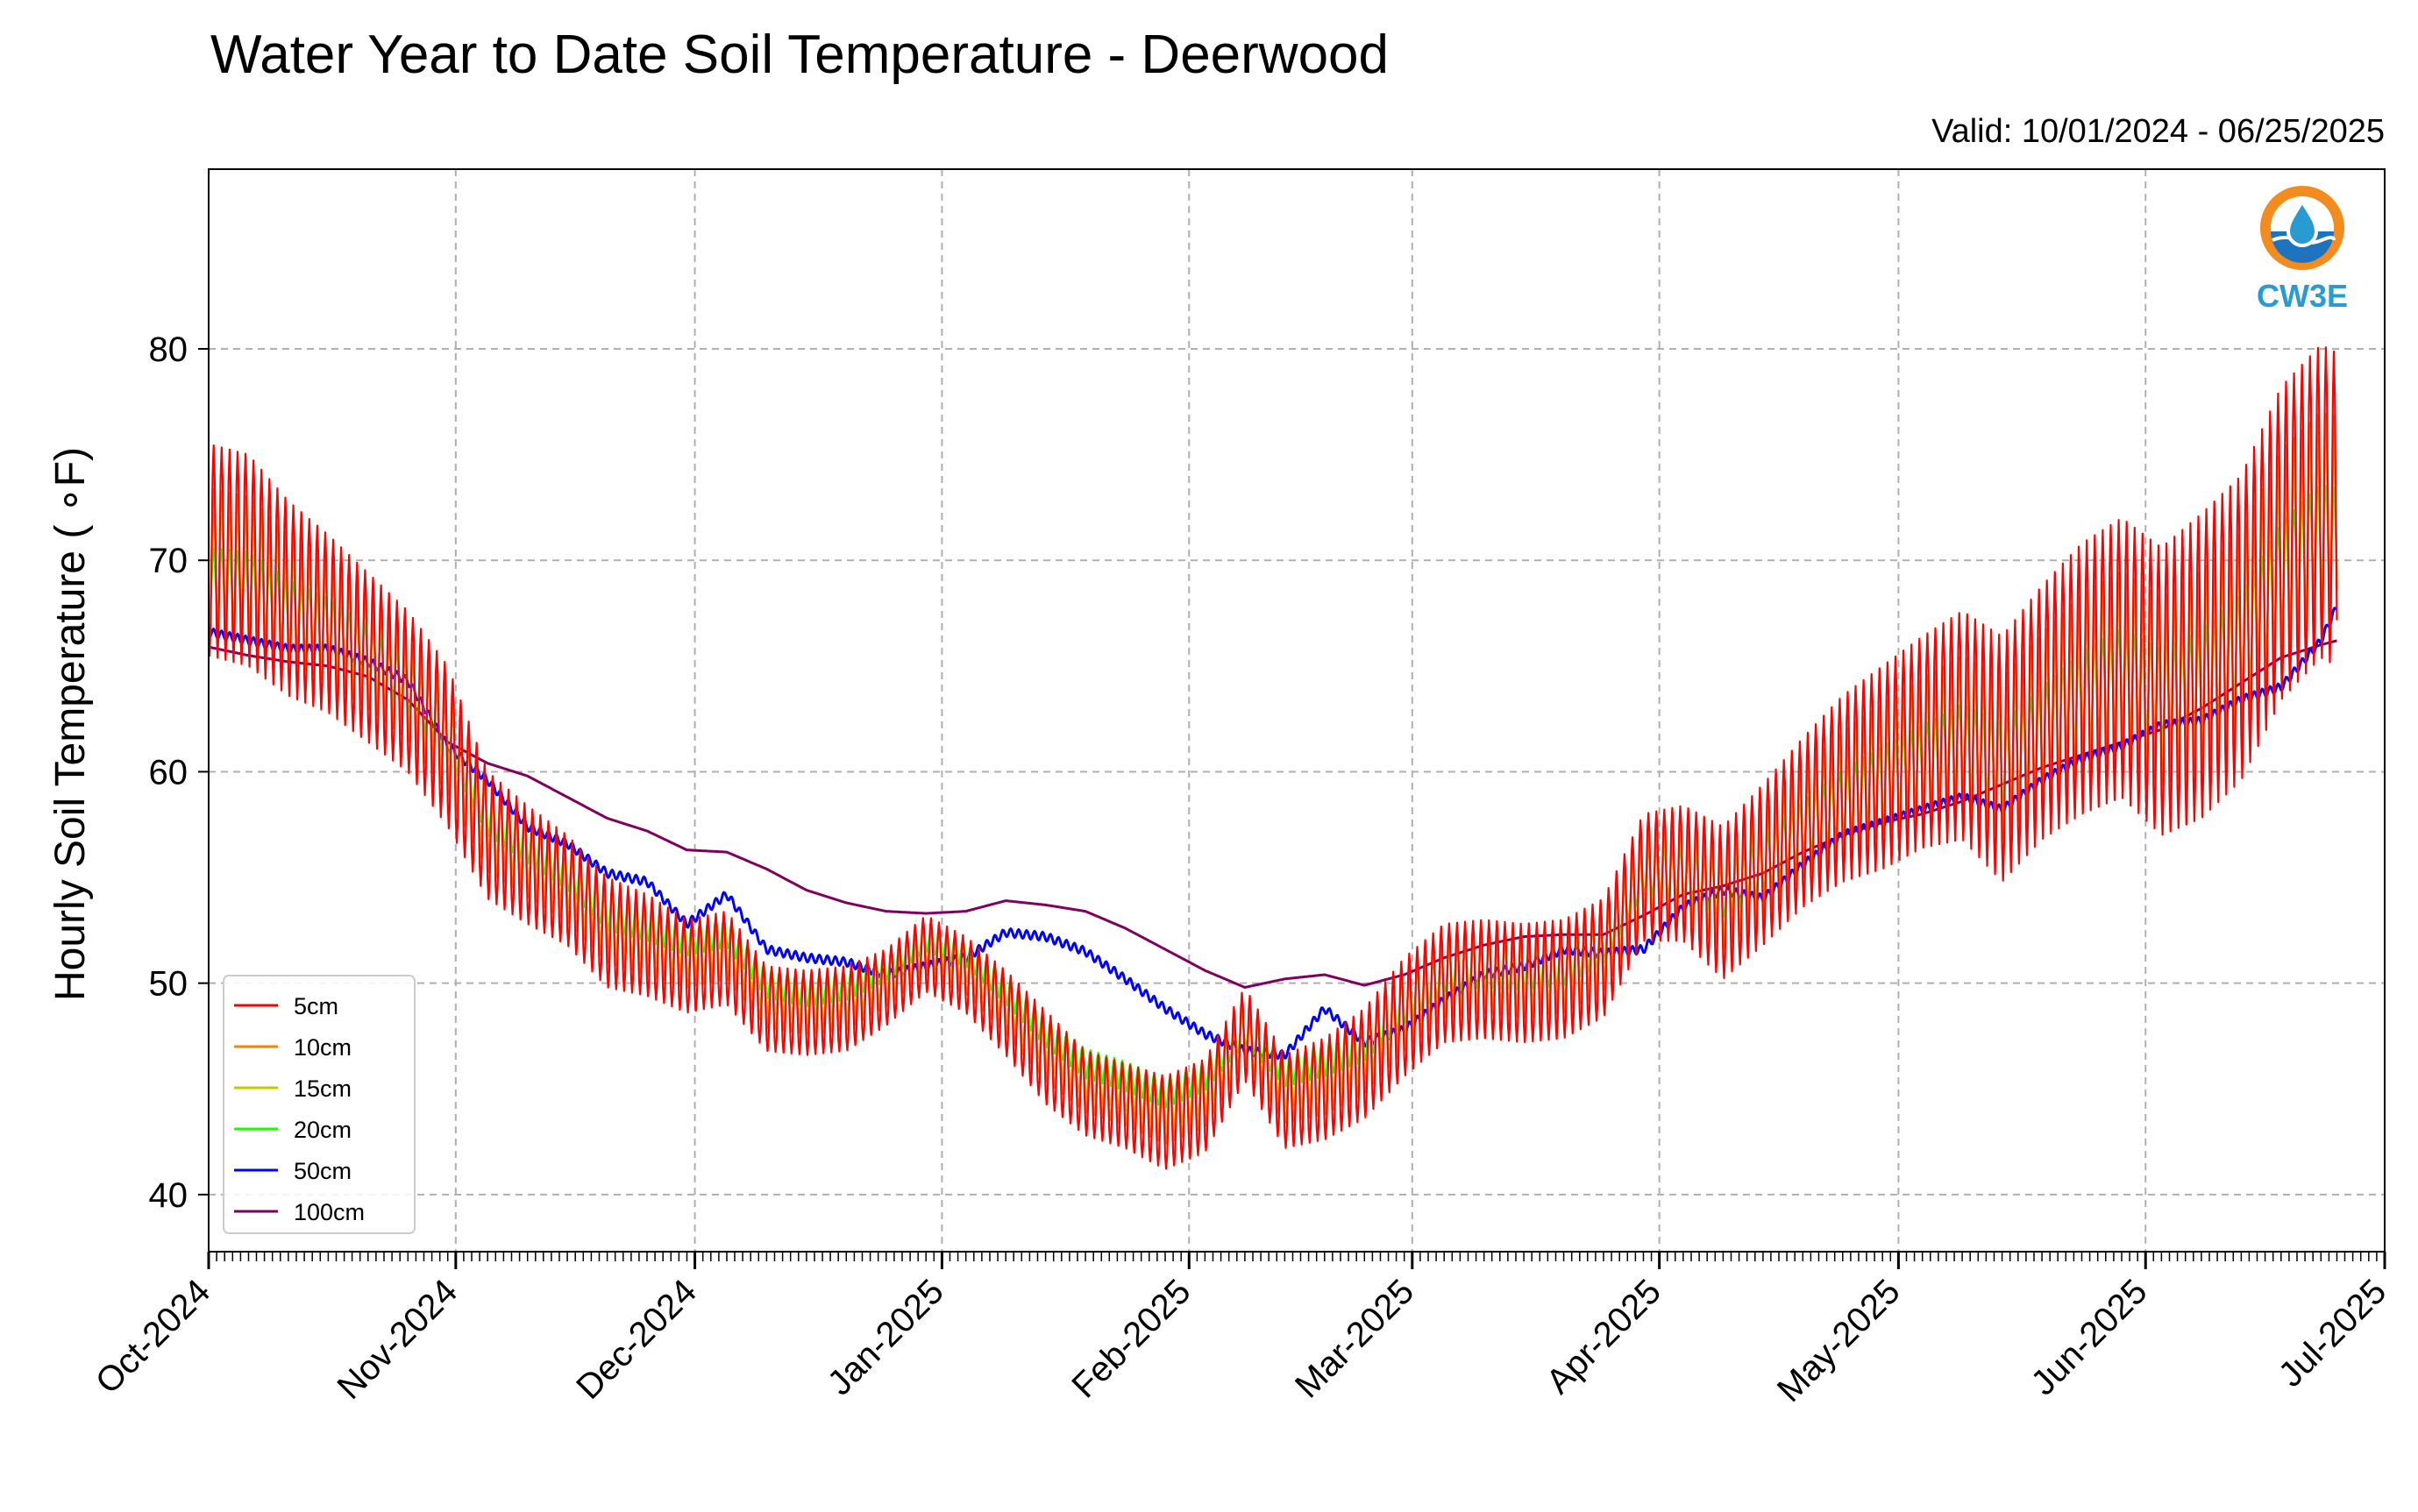  Describe the element at coordinates (397, 1339) in the screenshot. I see `x-tick-label: Nov-2024` at that location.